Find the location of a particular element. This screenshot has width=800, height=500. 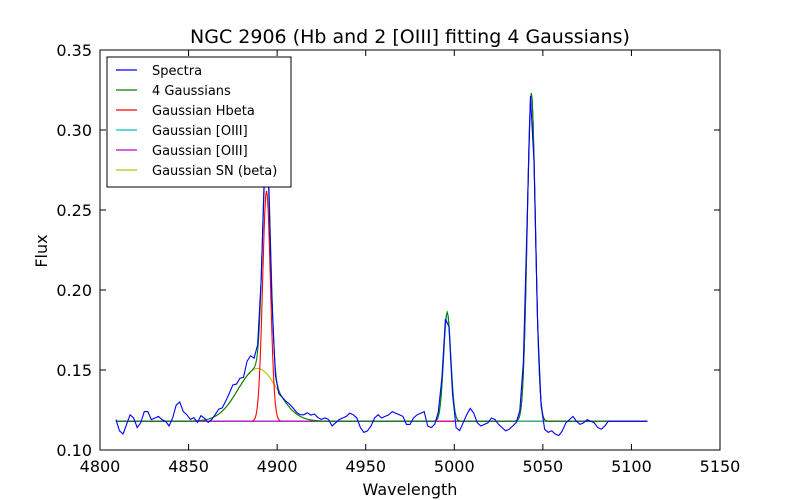

x-tick-label: 4850 is located at coordinates (188, 466).